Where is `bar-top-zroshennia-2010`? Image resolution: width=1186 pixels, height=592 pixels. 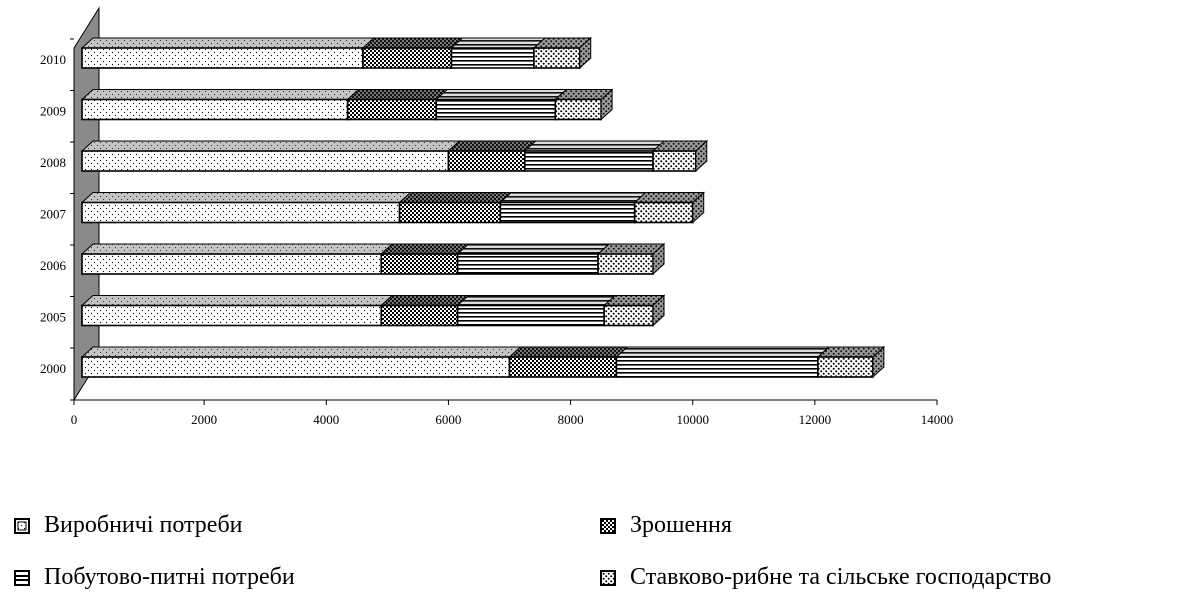
bar-top-zroshennia-2010 is located at coordinates (412, 43).